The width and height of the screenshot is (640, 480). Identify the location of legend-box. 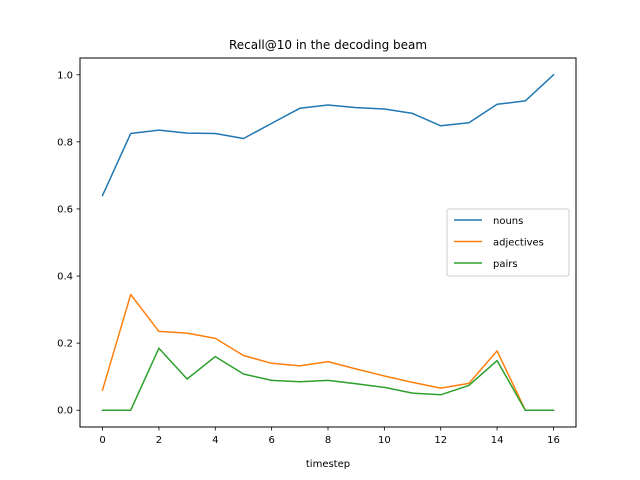
(508, 242).